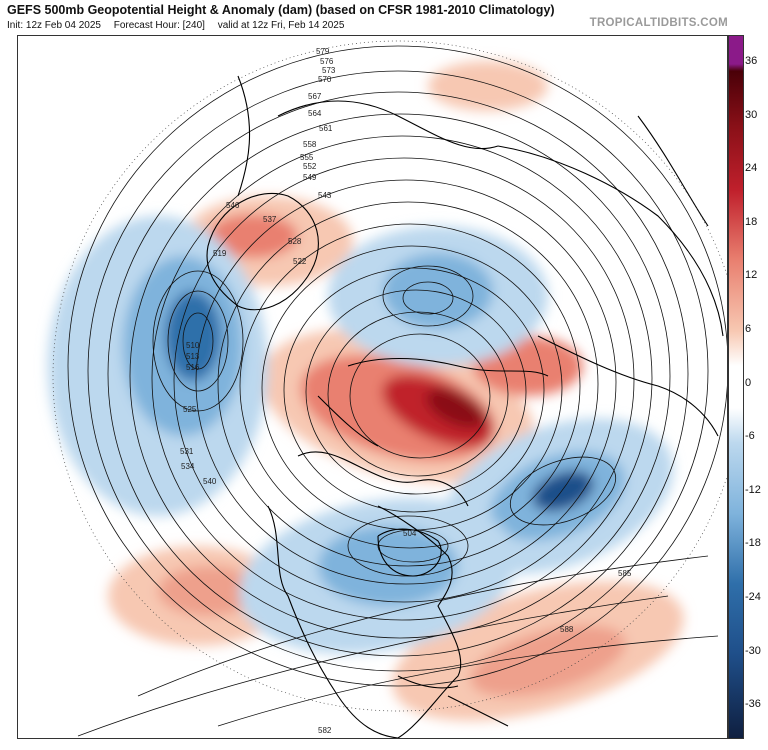 This screenshot has width=768, height=750. Describe the element at coordinates (488, 86) in the screenshot. I see `positive-anomaly-north-atlantic` at that location.